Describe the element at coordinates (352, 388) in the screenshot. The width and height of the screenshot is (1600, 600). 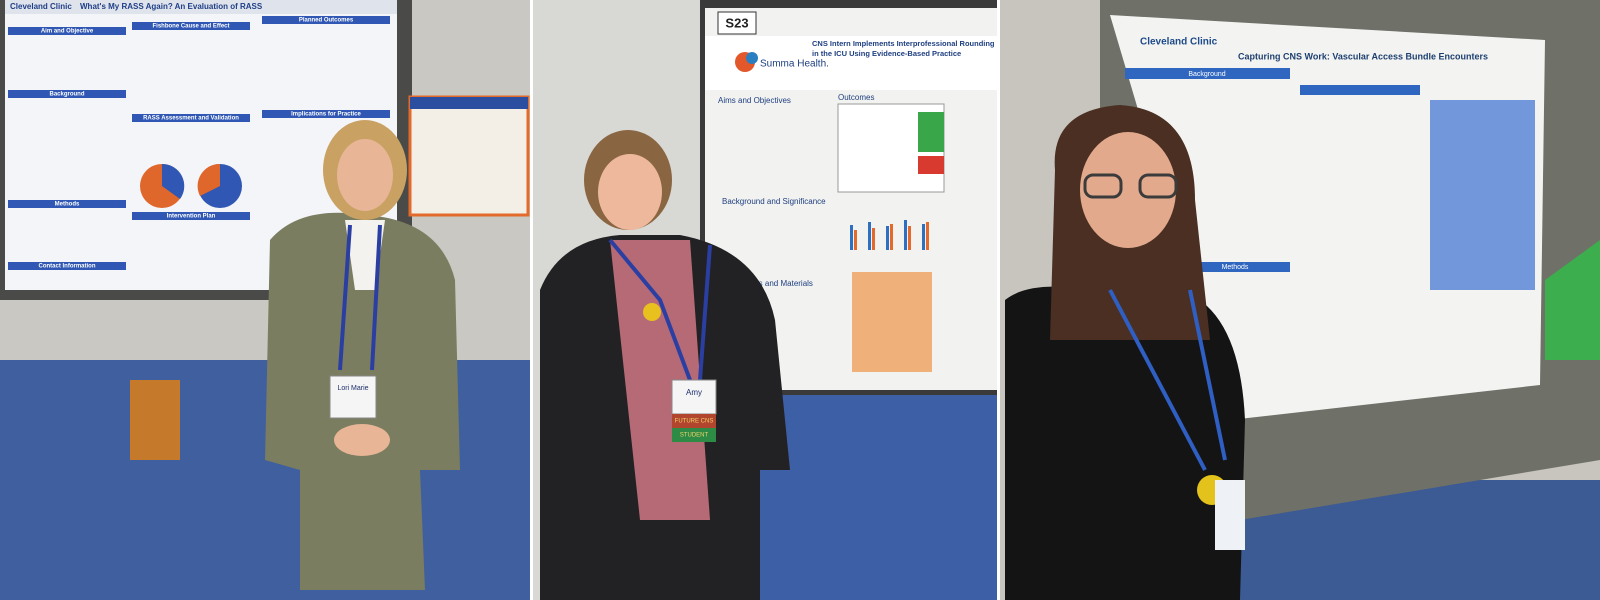
I see `badge-name: Lori Marie` at that location.